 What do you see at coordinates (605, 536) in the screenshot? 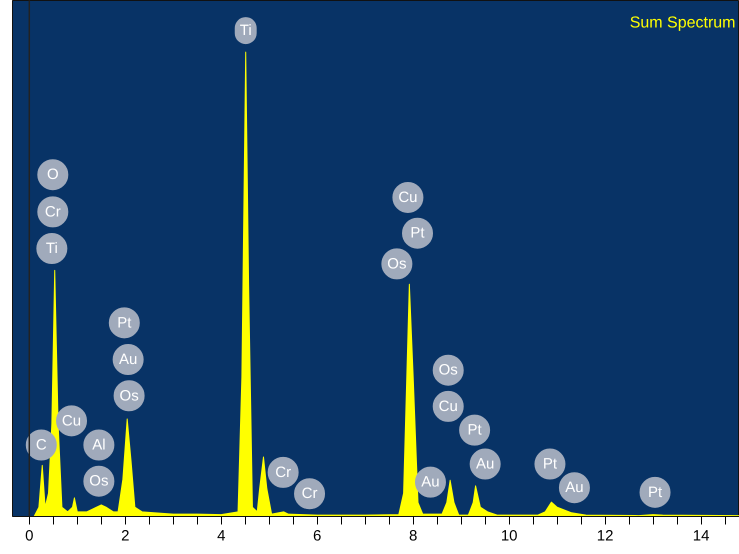
I see `x-tick-label: 12` at bounding box center [605, 536].